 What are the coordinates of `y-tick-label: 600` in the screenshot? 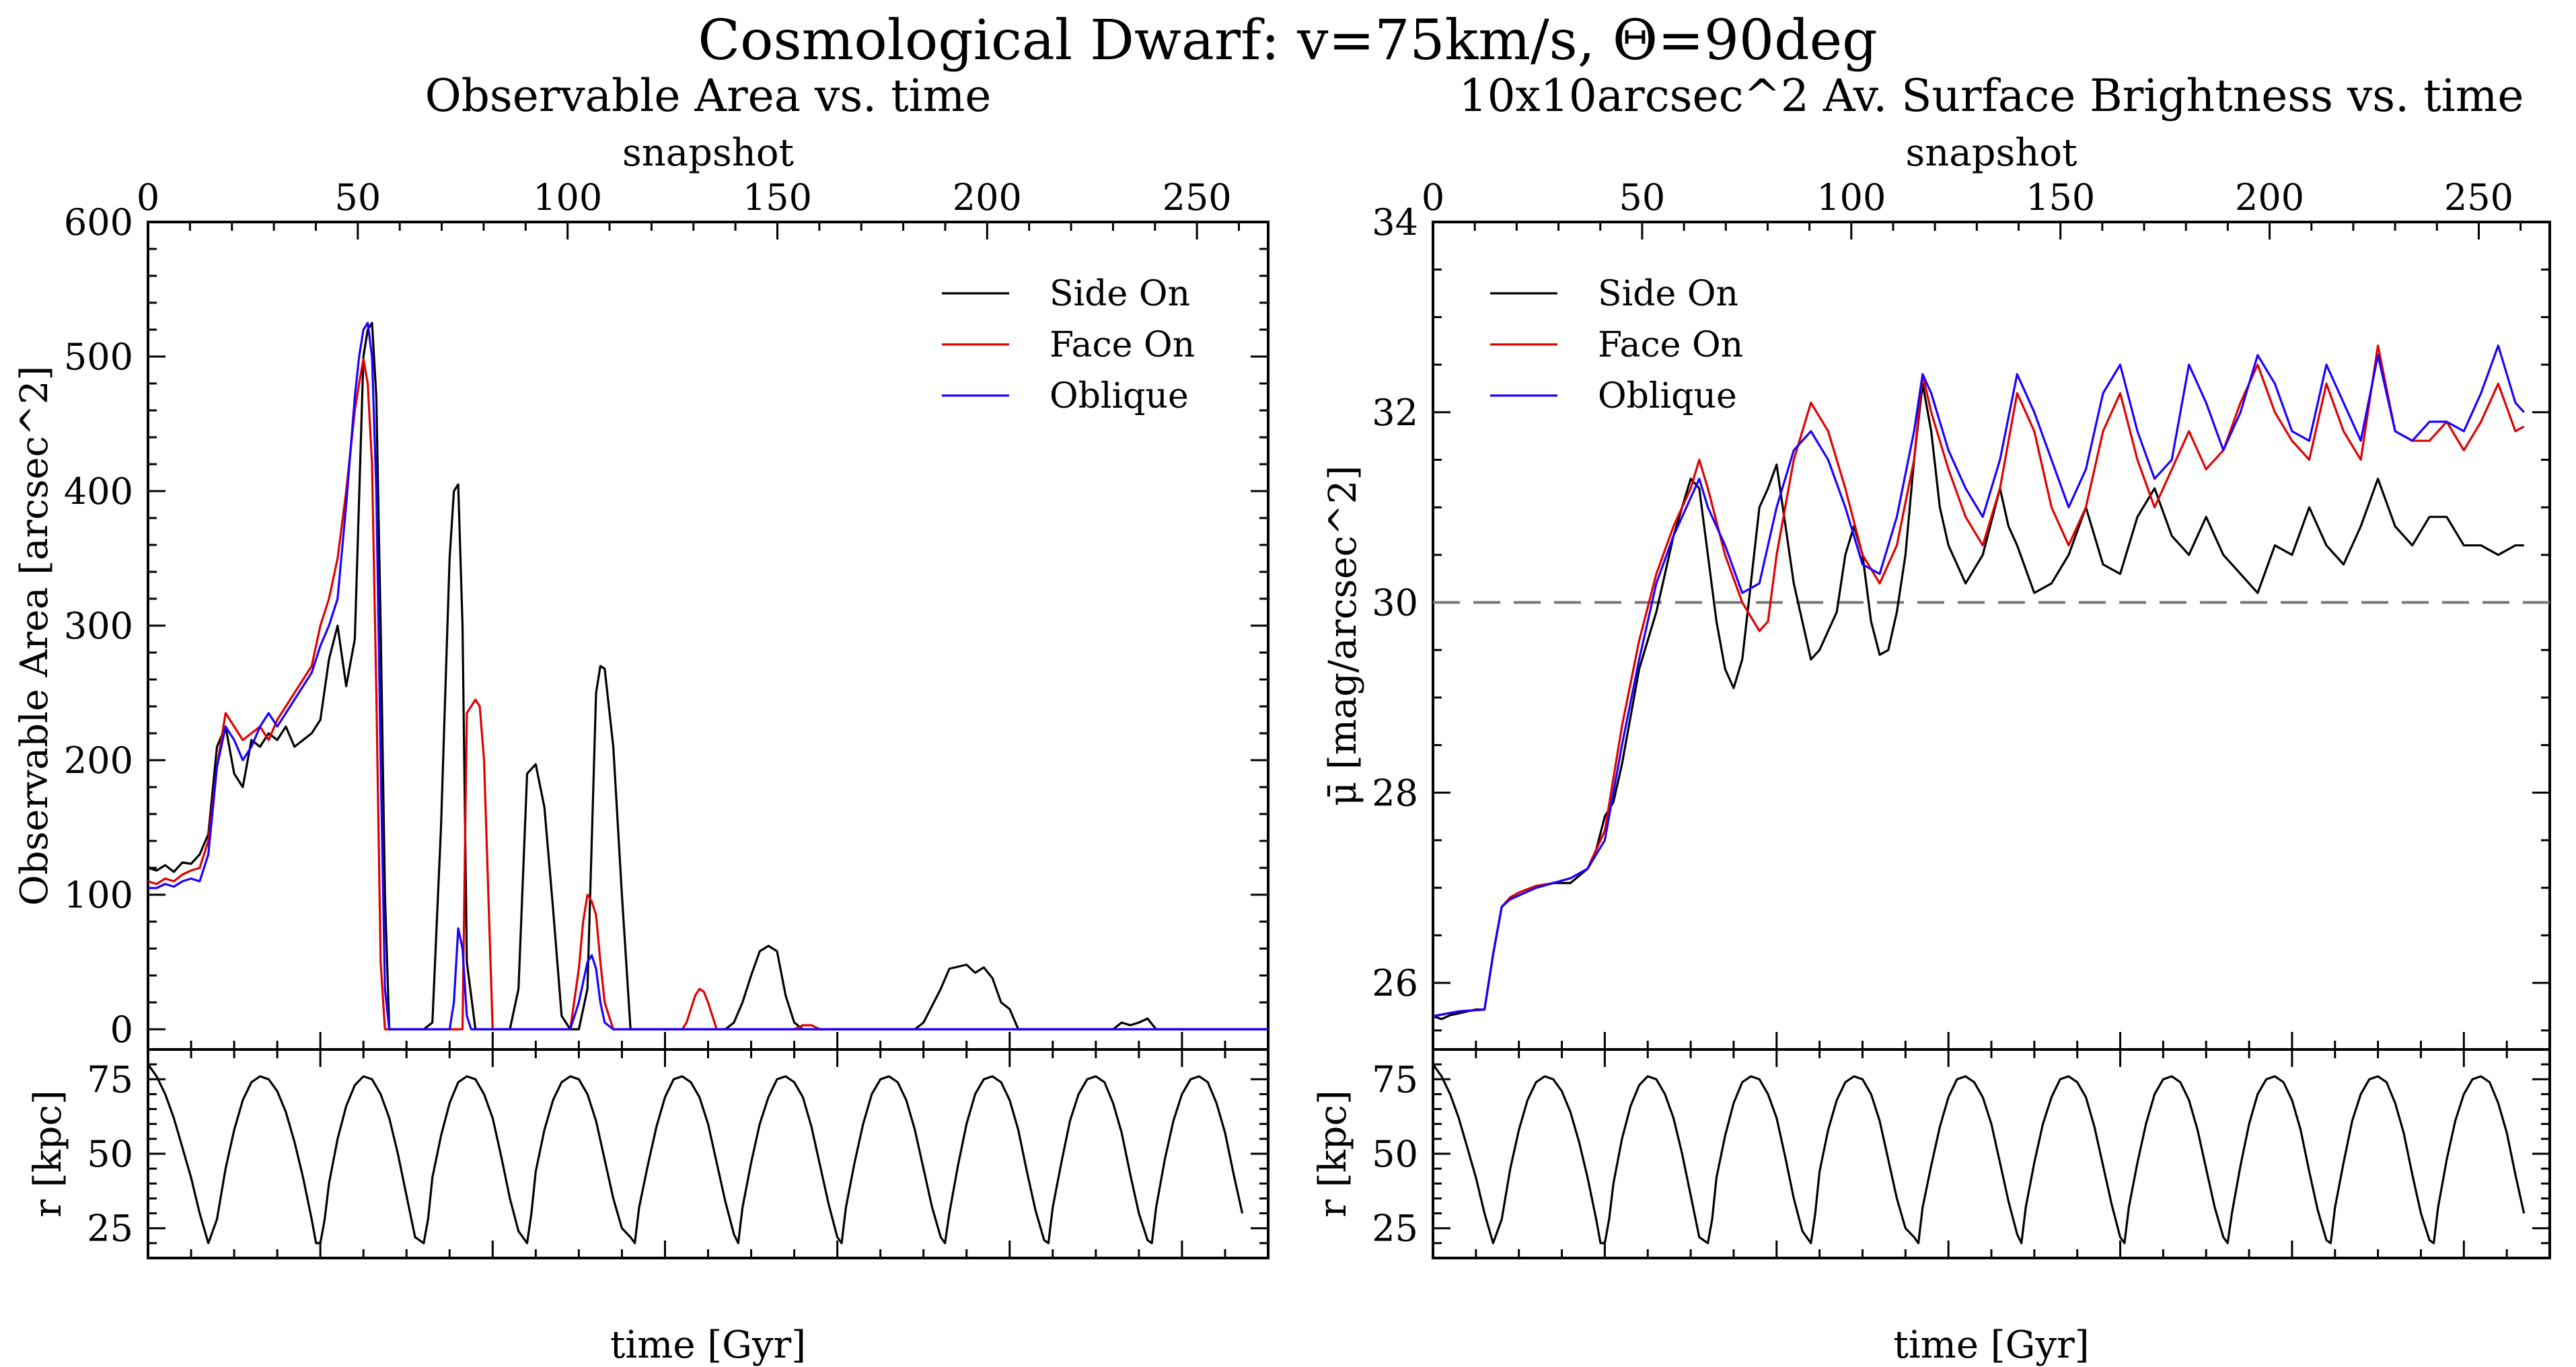 It's located at (99, 222).